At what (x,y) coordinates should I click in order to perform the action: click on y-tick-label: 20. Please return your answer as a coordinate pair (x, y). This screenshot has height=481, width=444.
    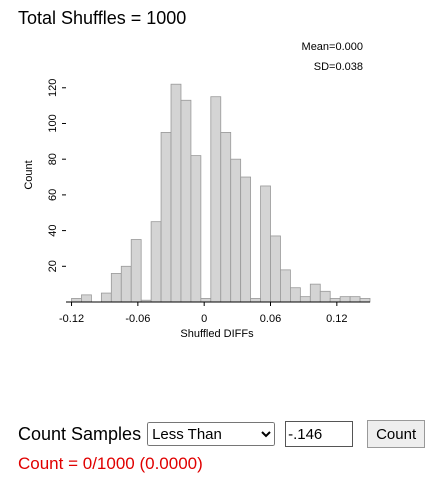
    Looking at the image, I should click on (53, 266).